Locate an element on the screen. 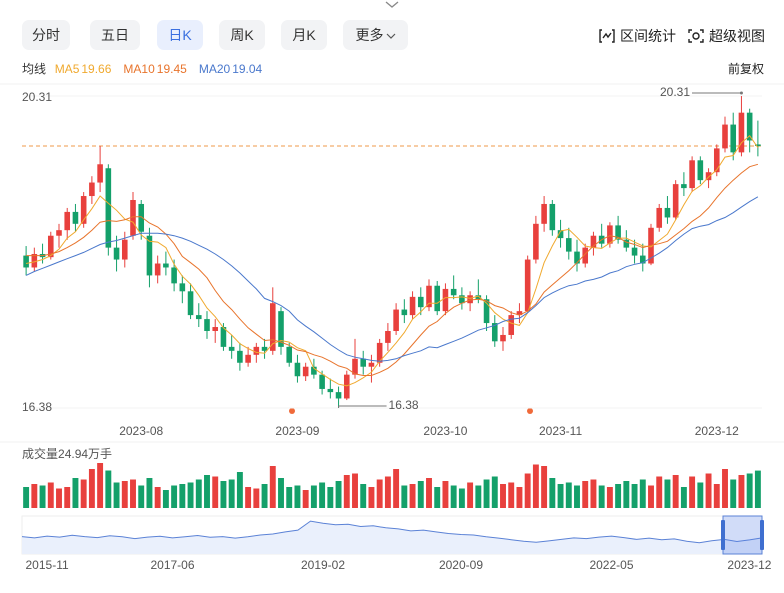 The width and height of the screenshot is (784, 593). tab: 日K is located at coordinates (180, 35).